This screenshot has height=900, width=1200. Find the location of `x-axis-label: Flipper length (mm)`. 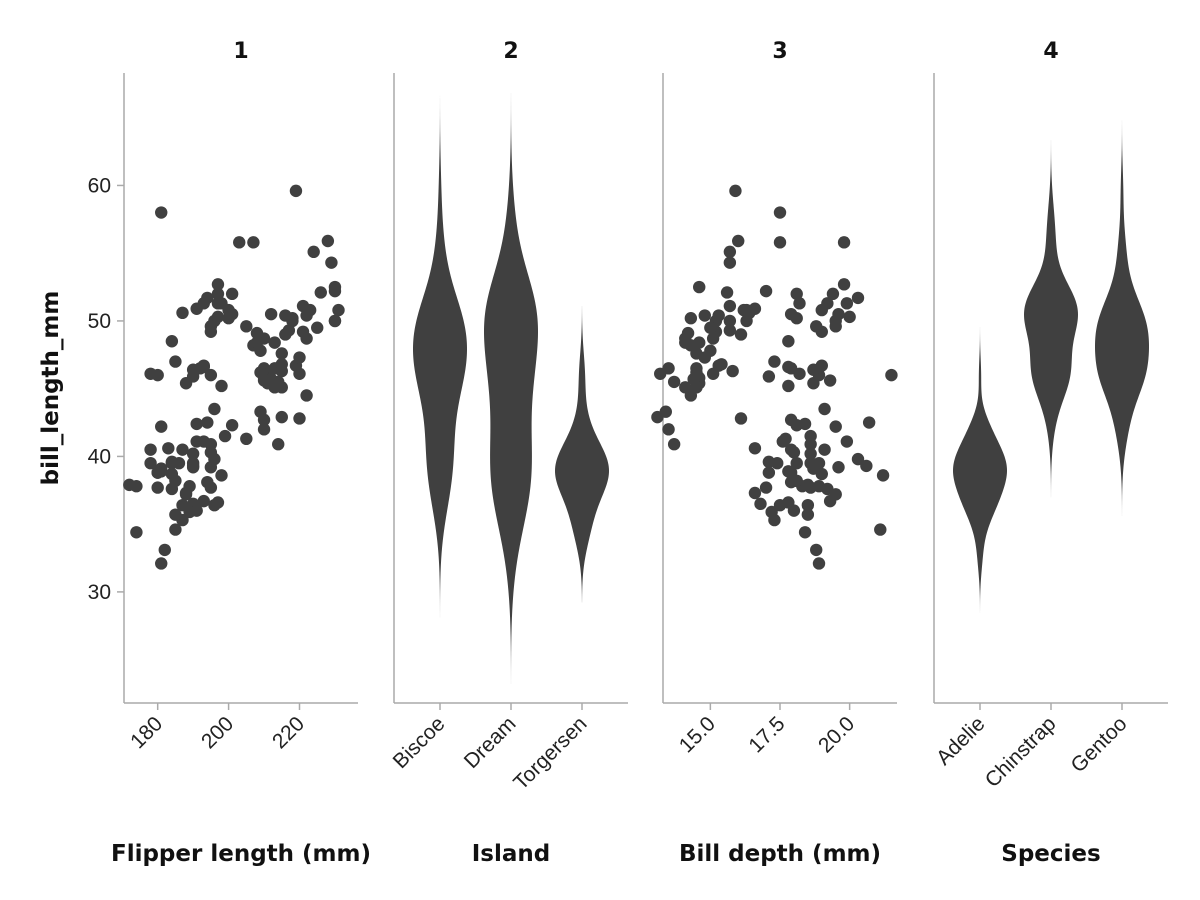

x-axis-label: Flipper length (mm) is located at coordinates (241, 854).